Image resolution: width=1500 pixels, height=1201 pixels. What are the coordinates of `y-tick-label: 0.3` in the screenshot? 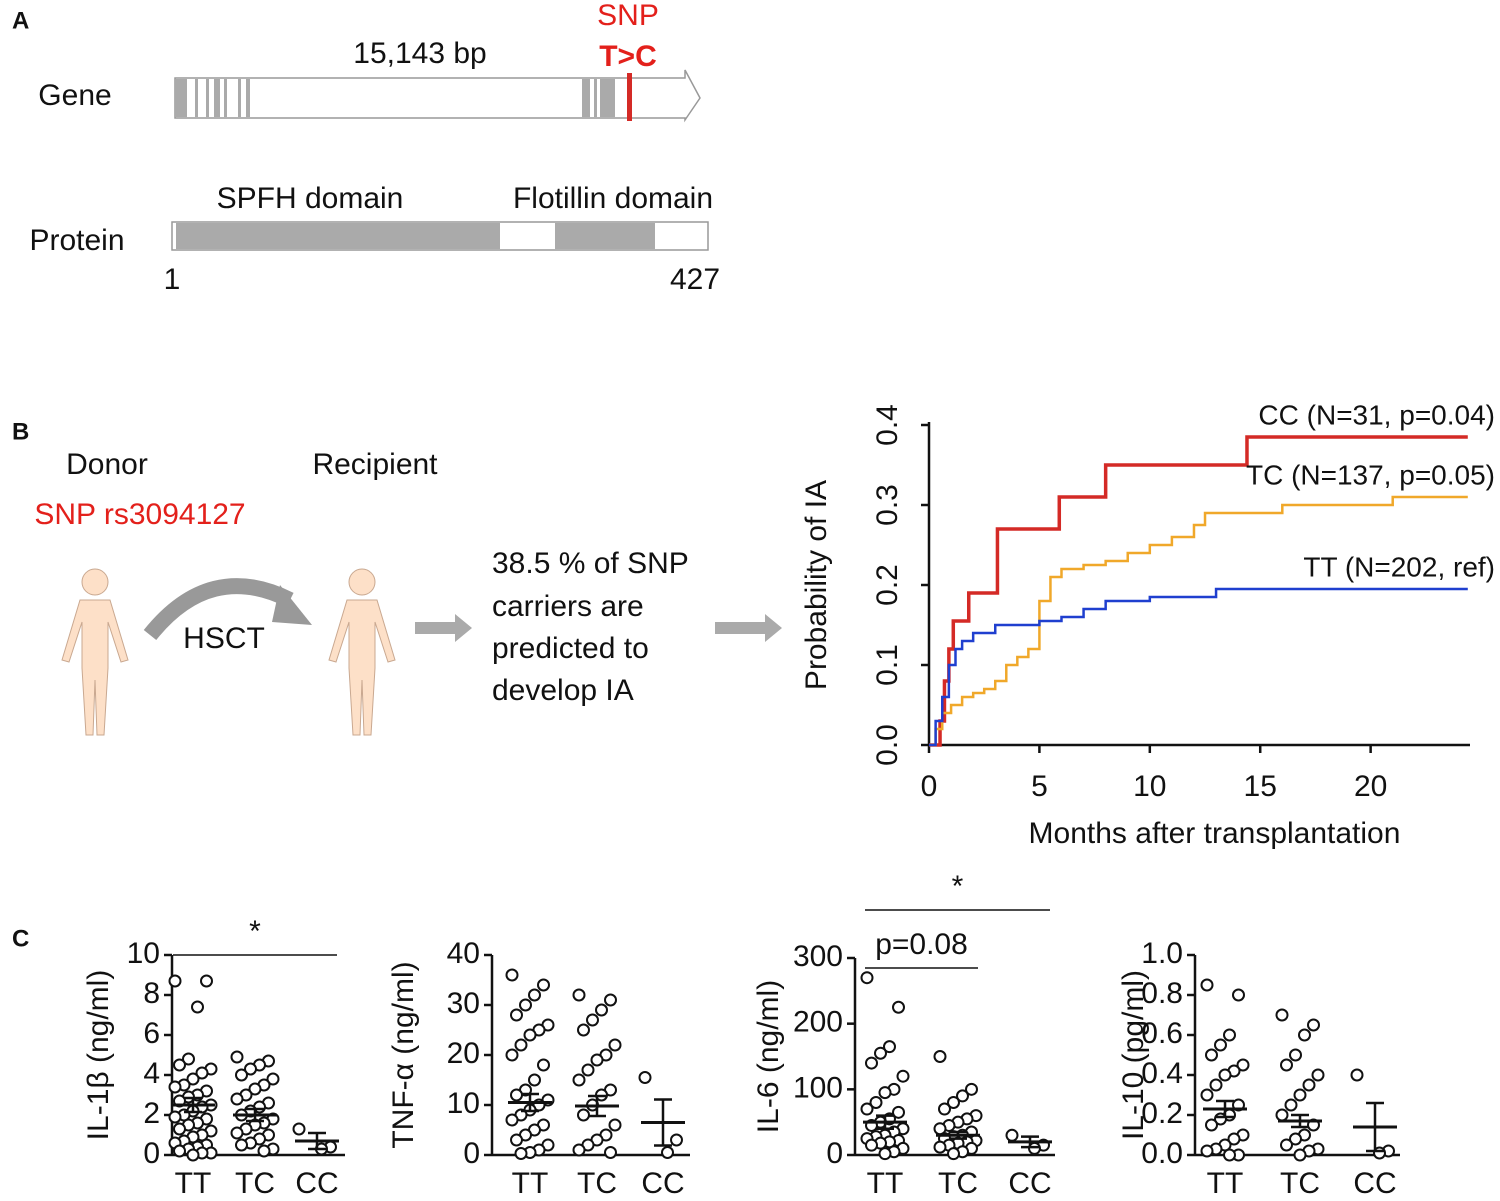 It's located at (887, 505).